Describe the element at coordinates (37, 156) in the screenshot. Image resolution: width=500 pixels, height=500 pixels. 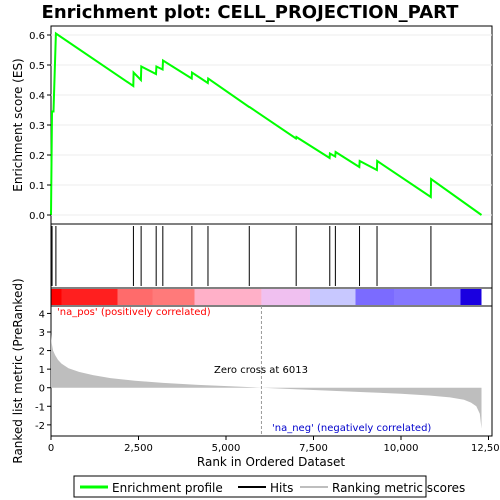
I see `es-y-tick-label: 0.2` at that location.